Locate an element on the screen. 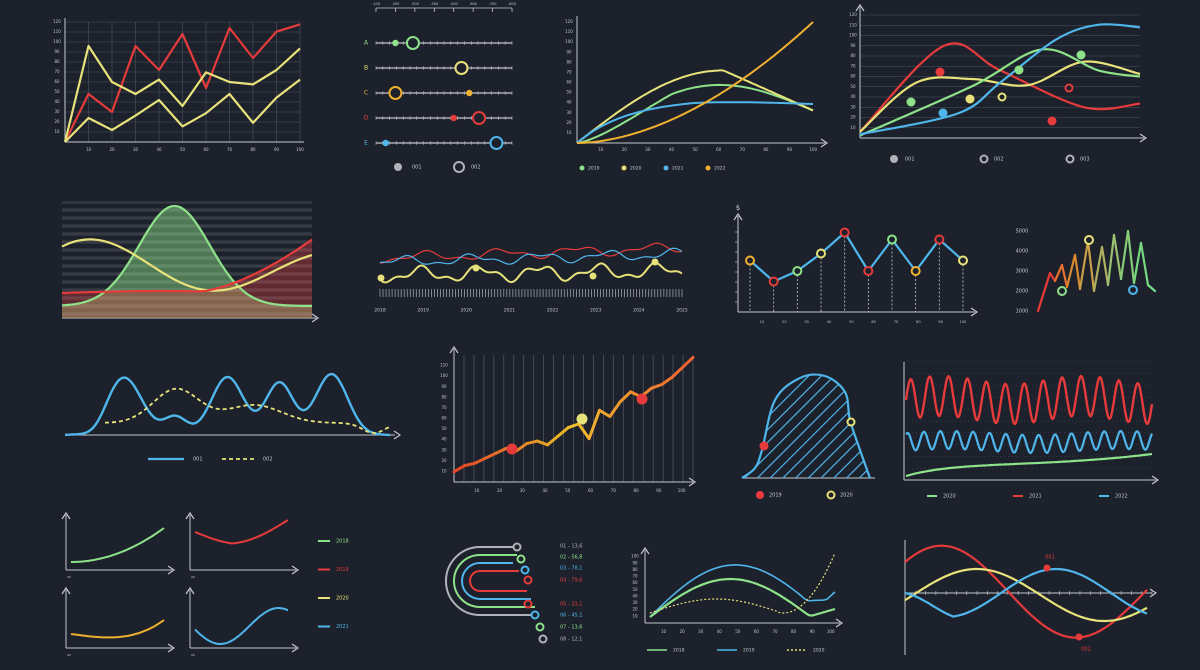 This screenshot has height=670, width=1200. tick-label: 120 is located at coordinates (57, 21).